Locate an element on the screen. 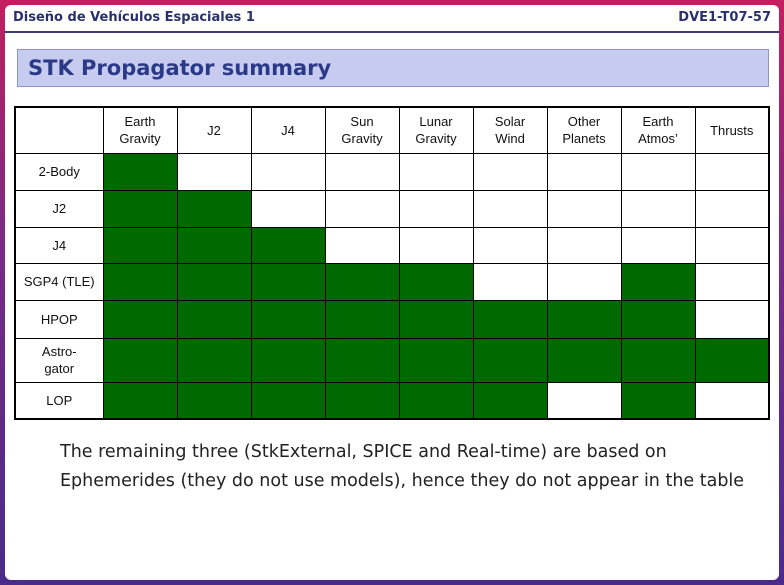 The width and height of the screenshot is (784, 585). table-row: J4 is located at coordinates (392, 245).